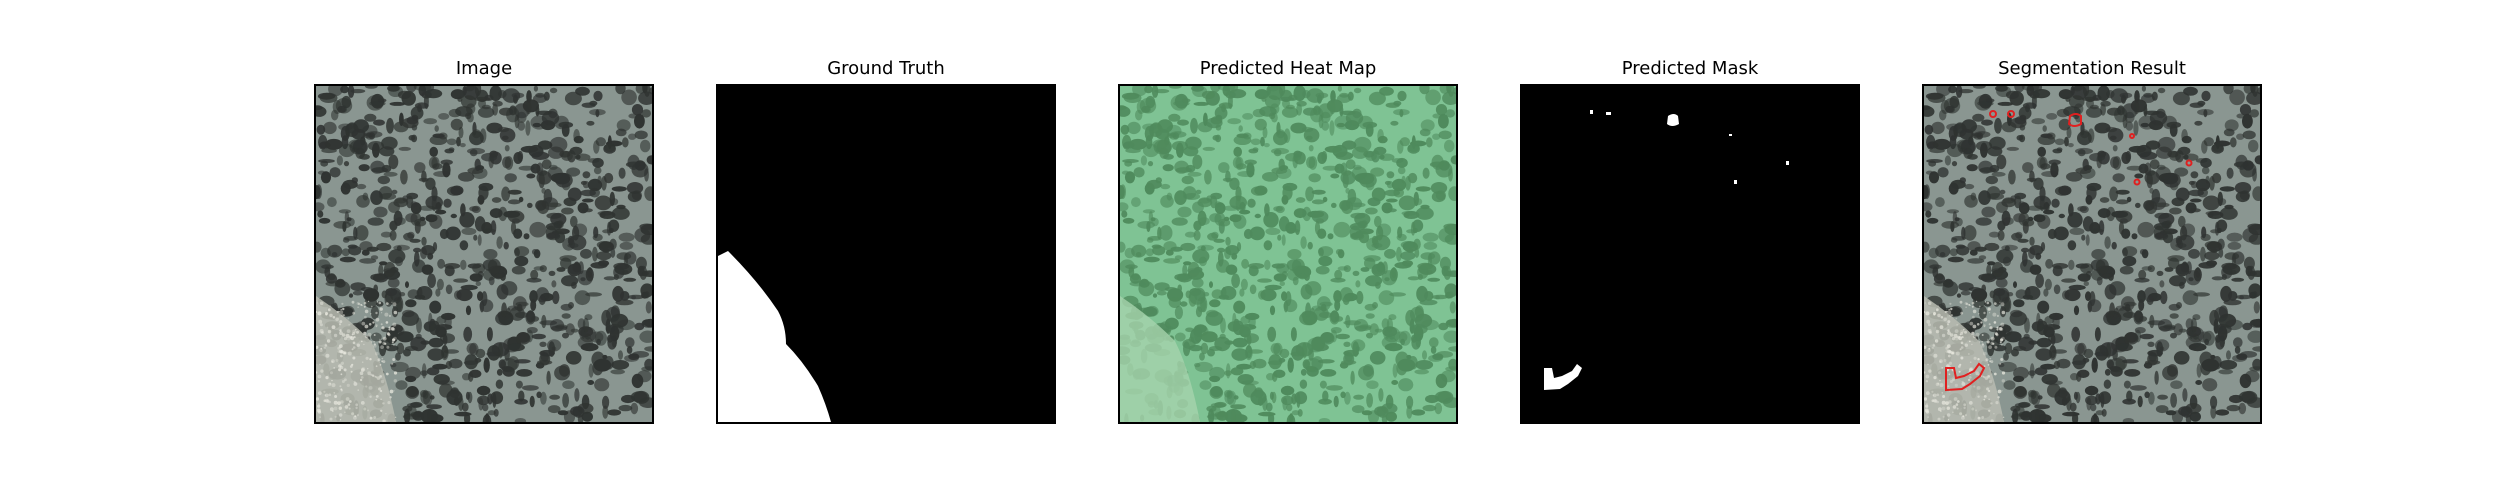 The height and width of the screenshot is (500, 2500). Describe the element at coordinates (2092, 68) in the screenshot. I see `panel-title: Segmentation Result` at that location.